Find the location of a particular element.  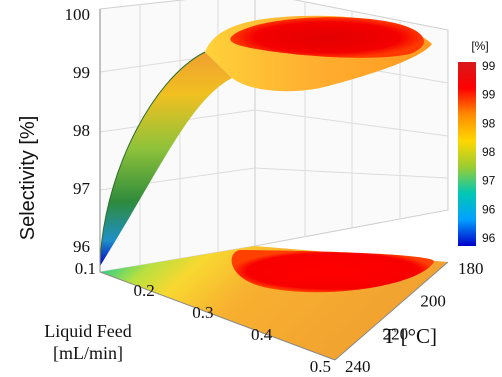

x-tick-label: 0.2 is located at coordinates (144, 290).